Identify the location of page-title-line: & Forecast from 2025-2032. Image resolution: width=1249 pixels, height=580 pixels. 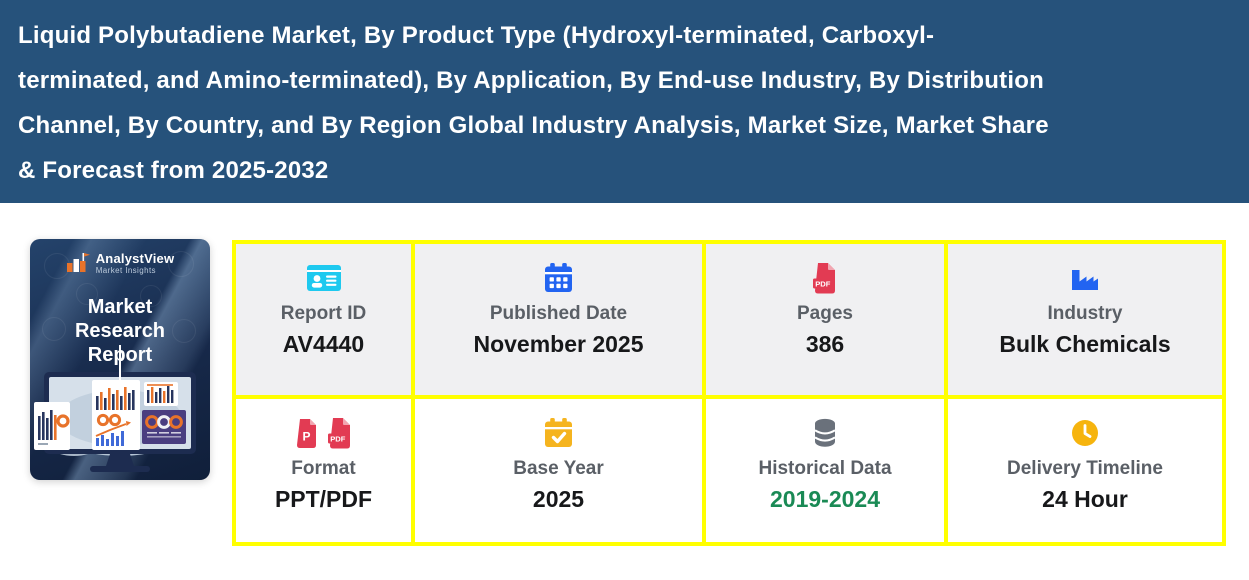
(173, 170).